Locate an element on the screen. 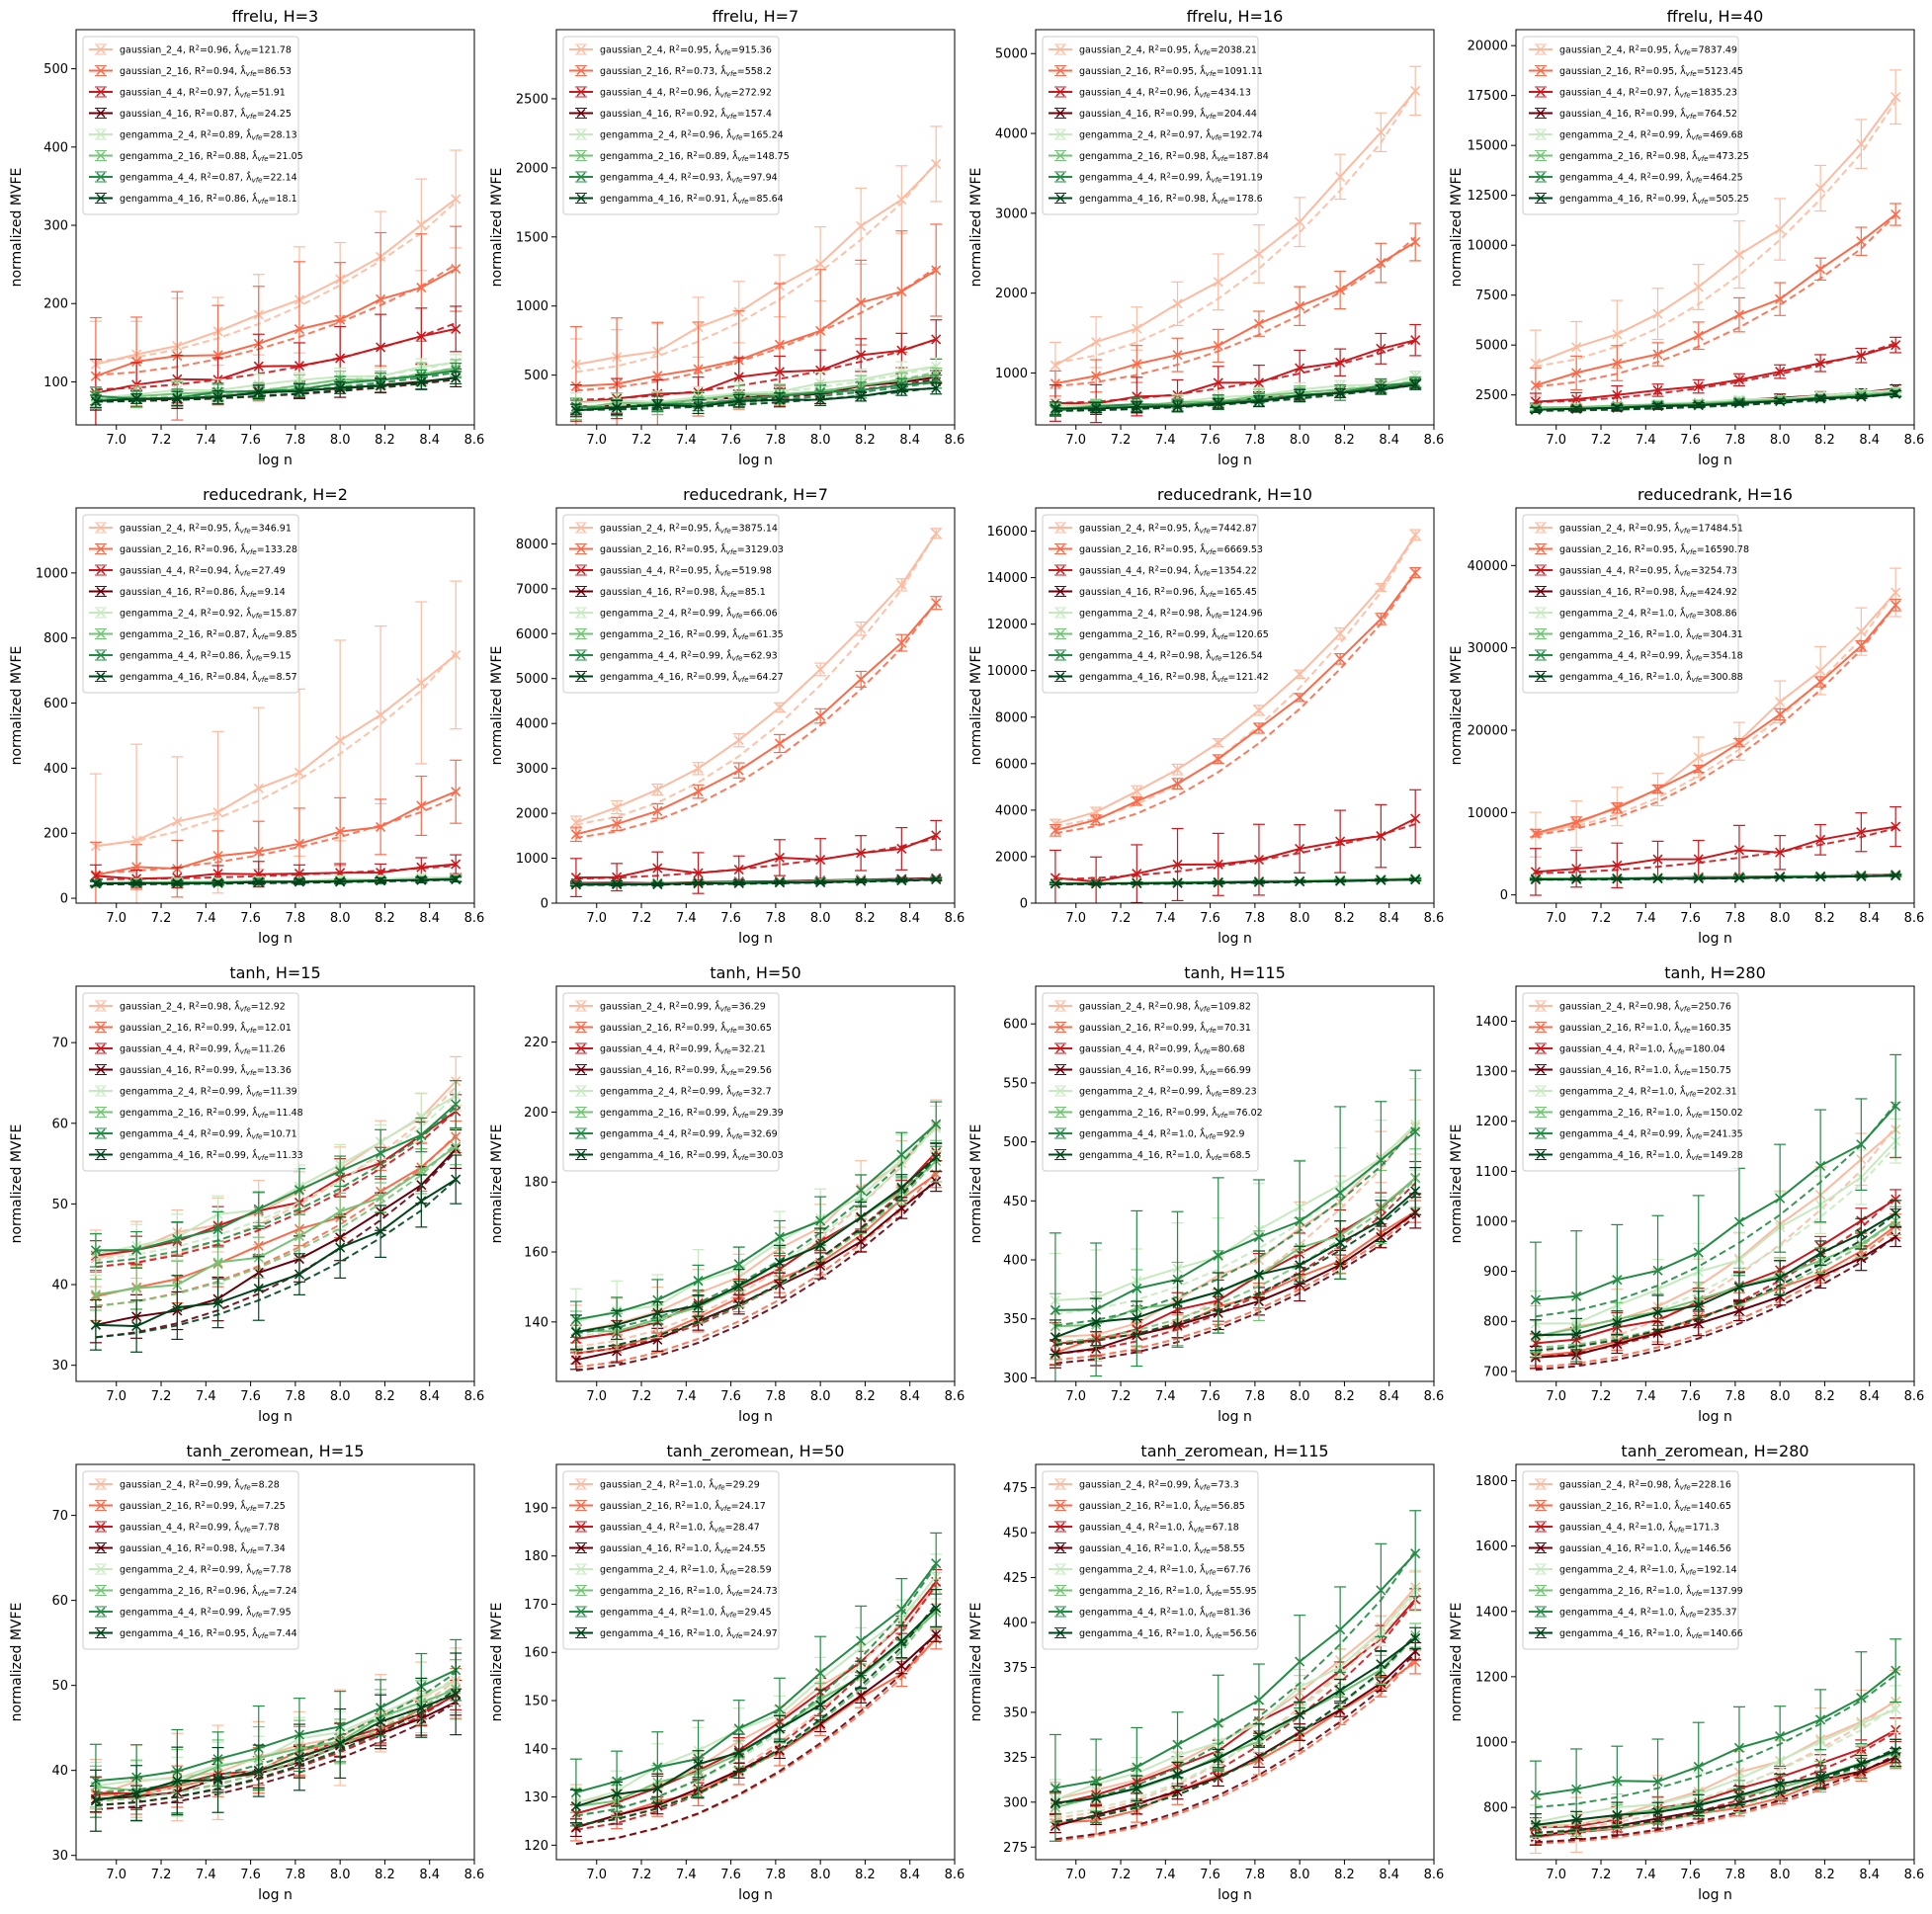  y-tick-label: 20000 is located at coordinates (1488, 47).